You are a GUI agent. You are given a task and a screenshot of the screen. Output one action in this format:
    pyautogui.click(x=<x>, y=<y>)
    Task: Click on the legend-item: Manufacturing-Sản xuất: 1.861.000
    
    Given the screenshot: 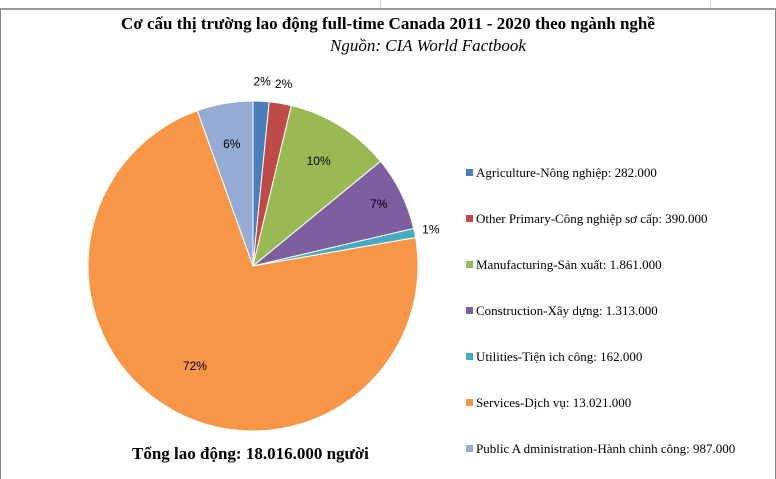 What is the action you would take?
    pyautogui.click(x=564, y=265)
    